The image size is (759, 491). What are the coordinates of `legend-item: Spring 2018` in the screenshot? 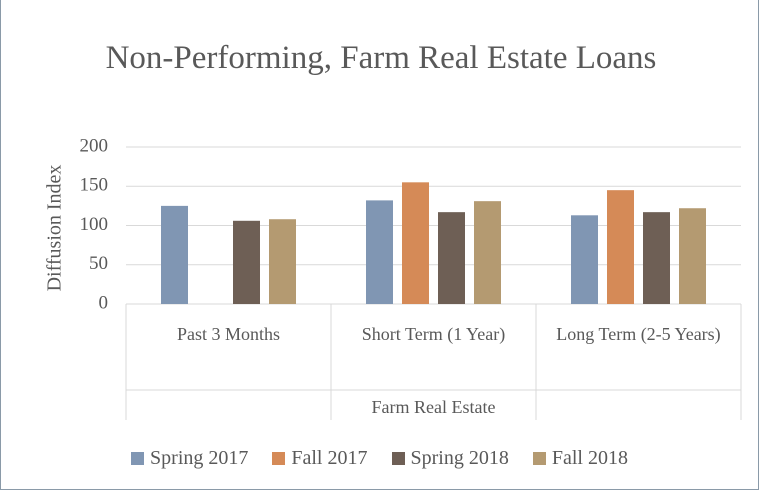 It's located at (450, 458).